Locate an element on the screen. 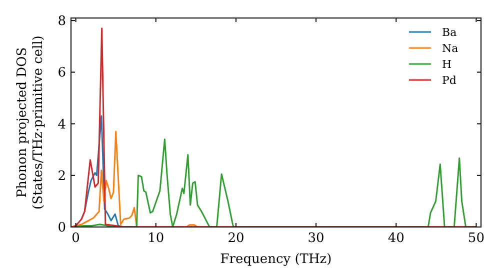 This screenshot has width=500, height=280. y-axis-title: Phonon projected DOS (States/THz·primitive cell) is located at coordinates (30, 122).